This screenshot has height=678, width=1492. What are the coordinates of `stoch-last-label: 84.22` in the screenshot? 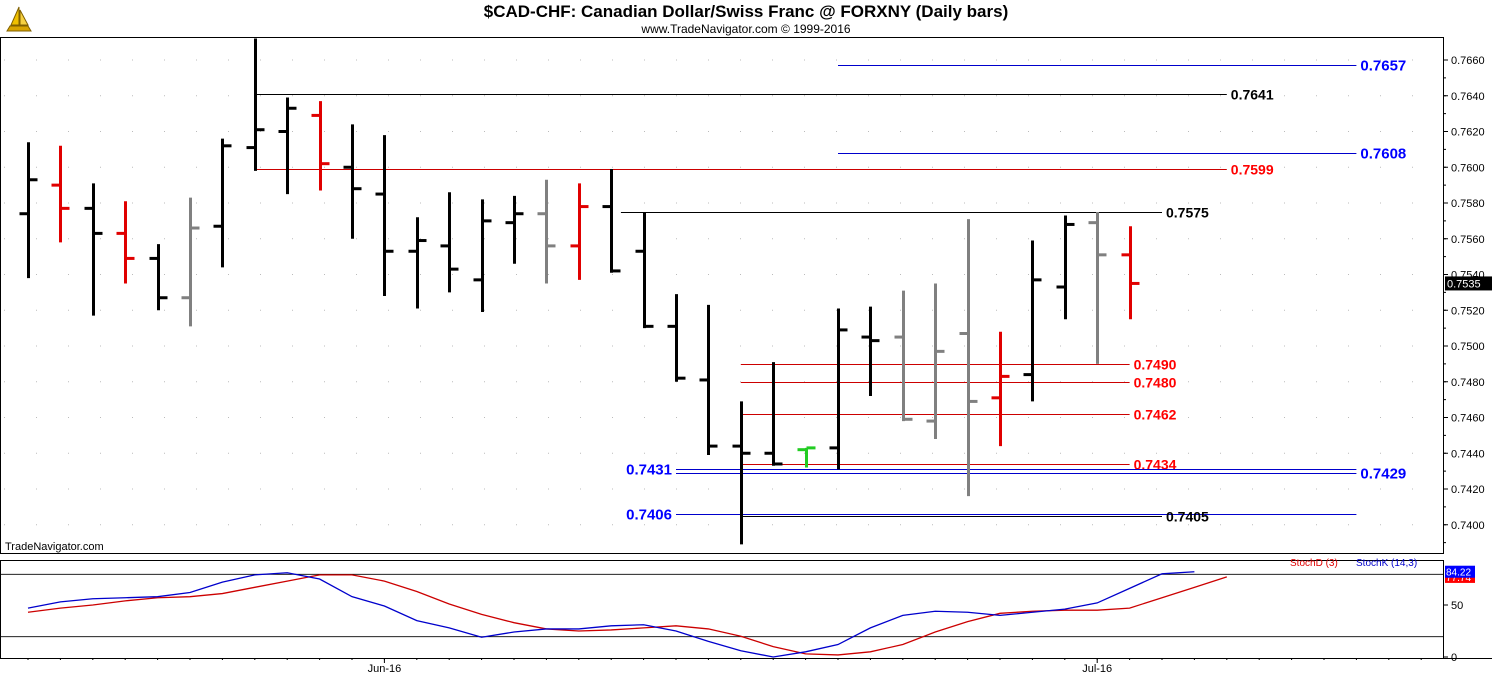 It's located at (1458, 573).